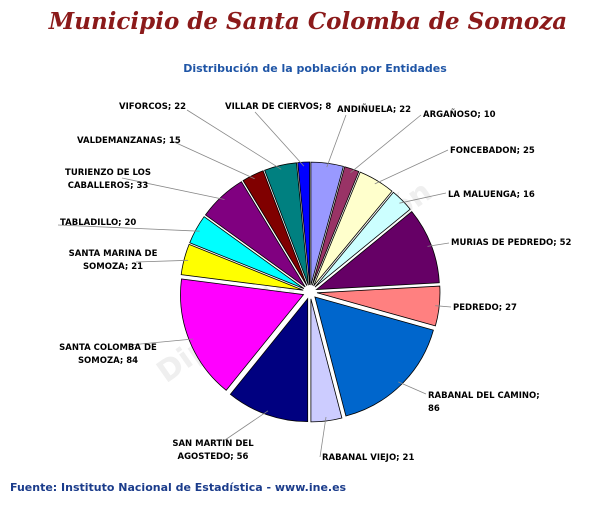 This screenshot has height=507, width=616. I want to click on pie-slice-villar-de-ciervos, so click(304, 223).